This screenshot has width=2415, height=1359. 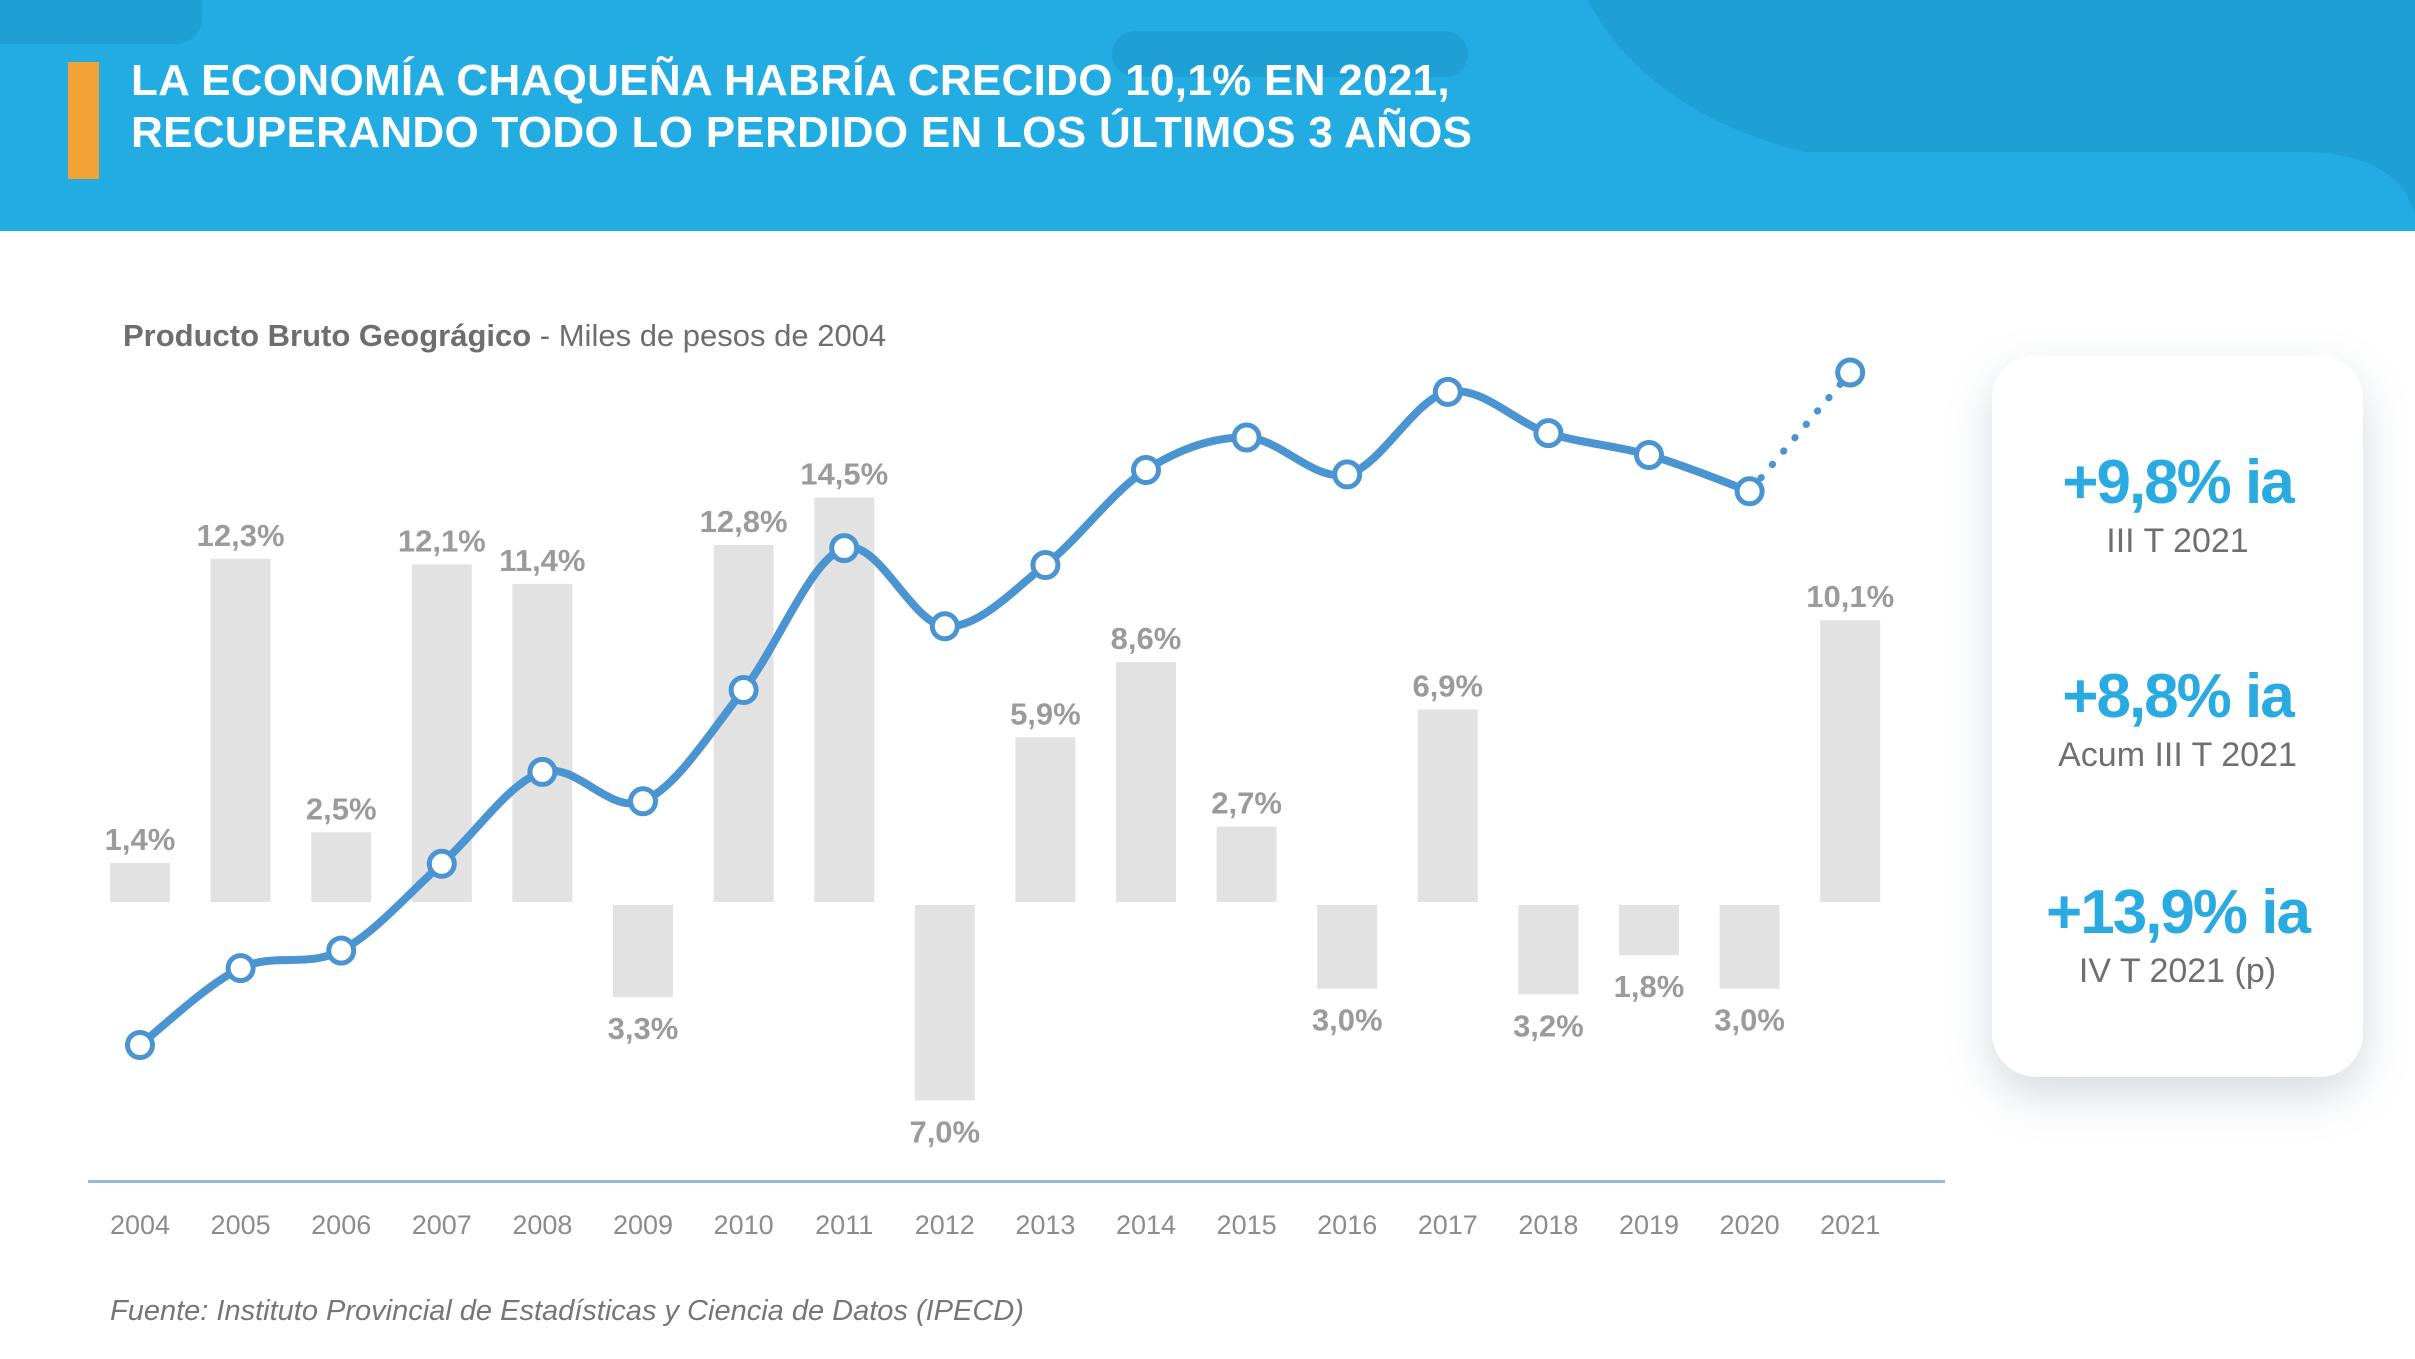 What do you see at coordinates (1045, 713) in the screenshot?
I see `bar-label-2013: 5,9%` at bounding box center [1045, 713].